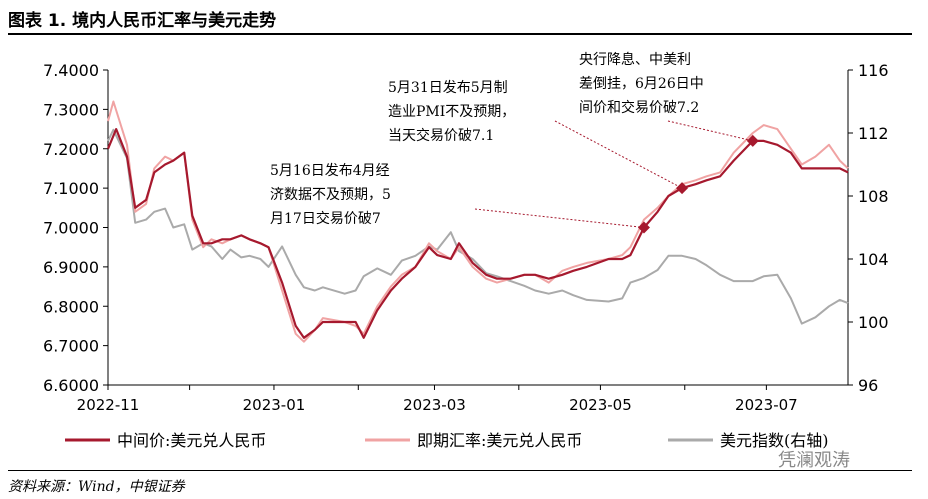  I want to click on y-right-tick-label: 112, so click(873, 133).